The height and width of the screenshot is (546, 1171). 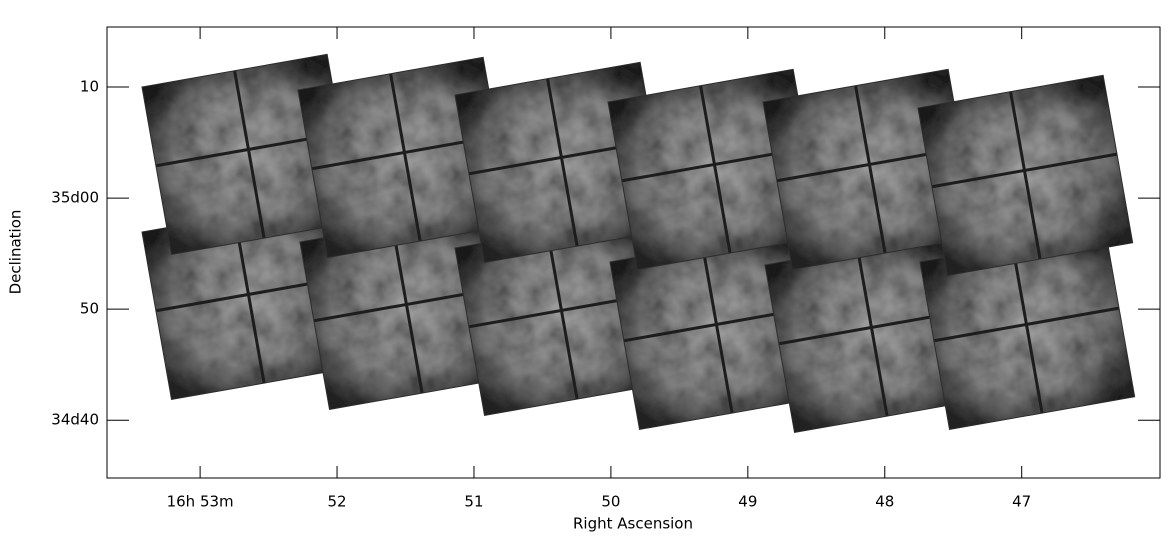 What do you see at coordinates (200, 502) in the screenshot?
I see `x-tick-label: 16h 53m` at bounding box center [200, 502].